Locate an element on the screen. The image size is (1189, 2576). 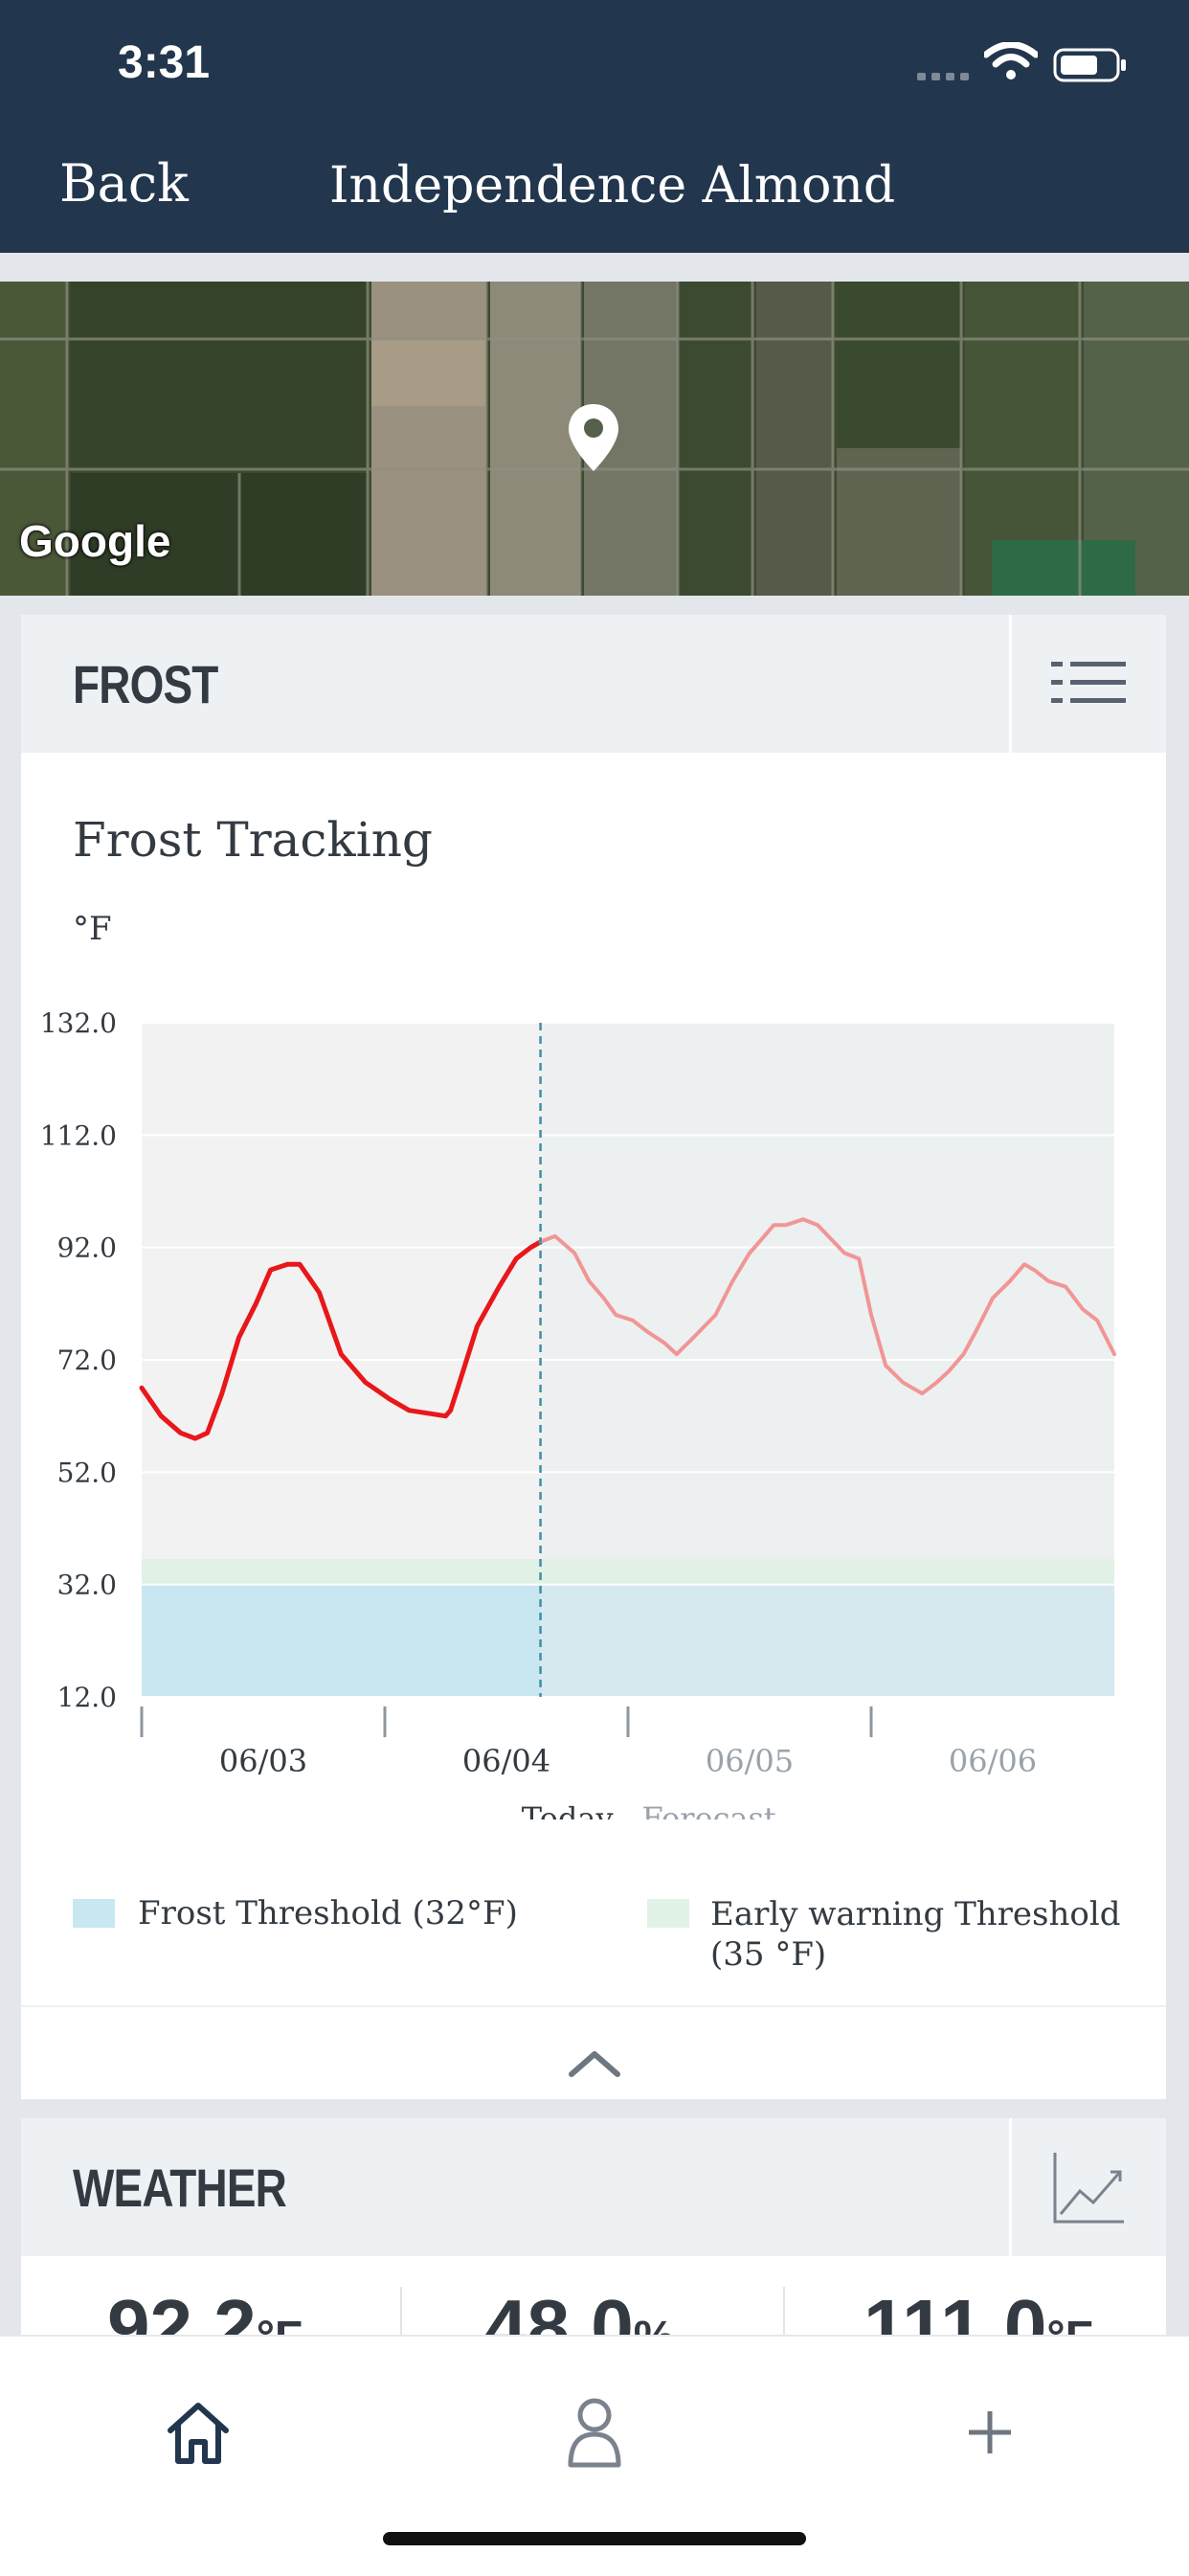
forecast-label: Forecast is located at coordinates (709, 1809).